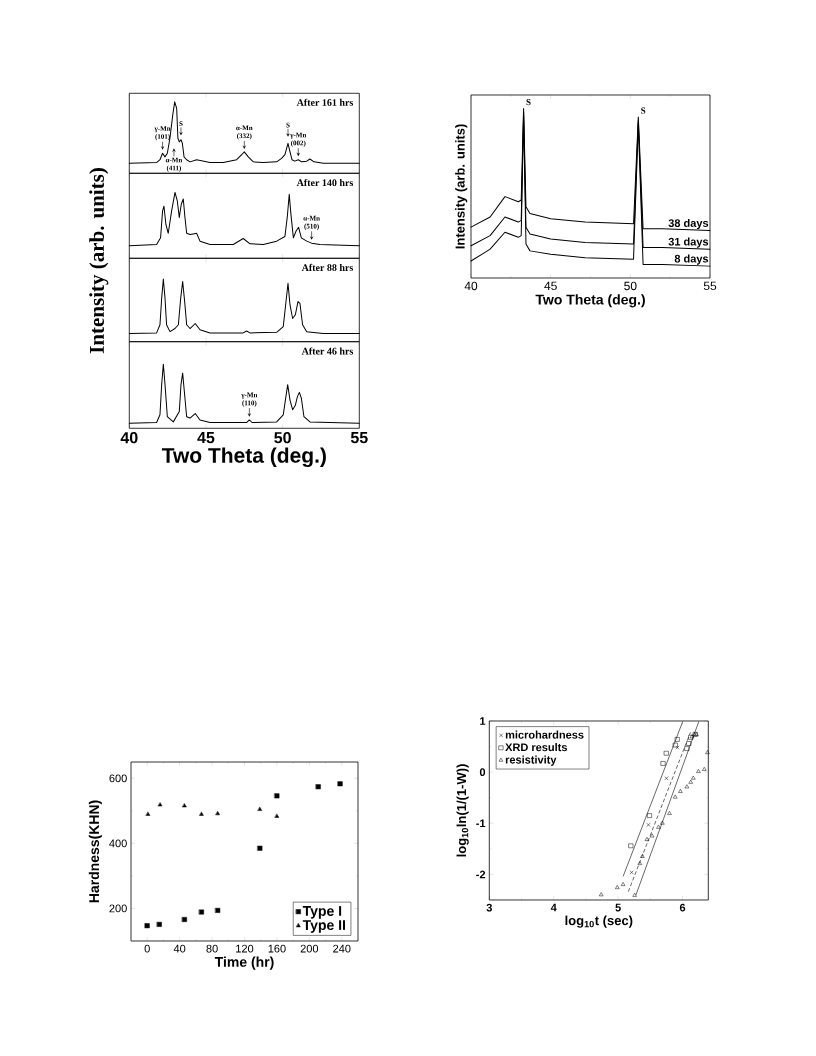  Describe the element at coordinates (118, 843) in the screenshot. I see `y-tick-label: 400` at that location.